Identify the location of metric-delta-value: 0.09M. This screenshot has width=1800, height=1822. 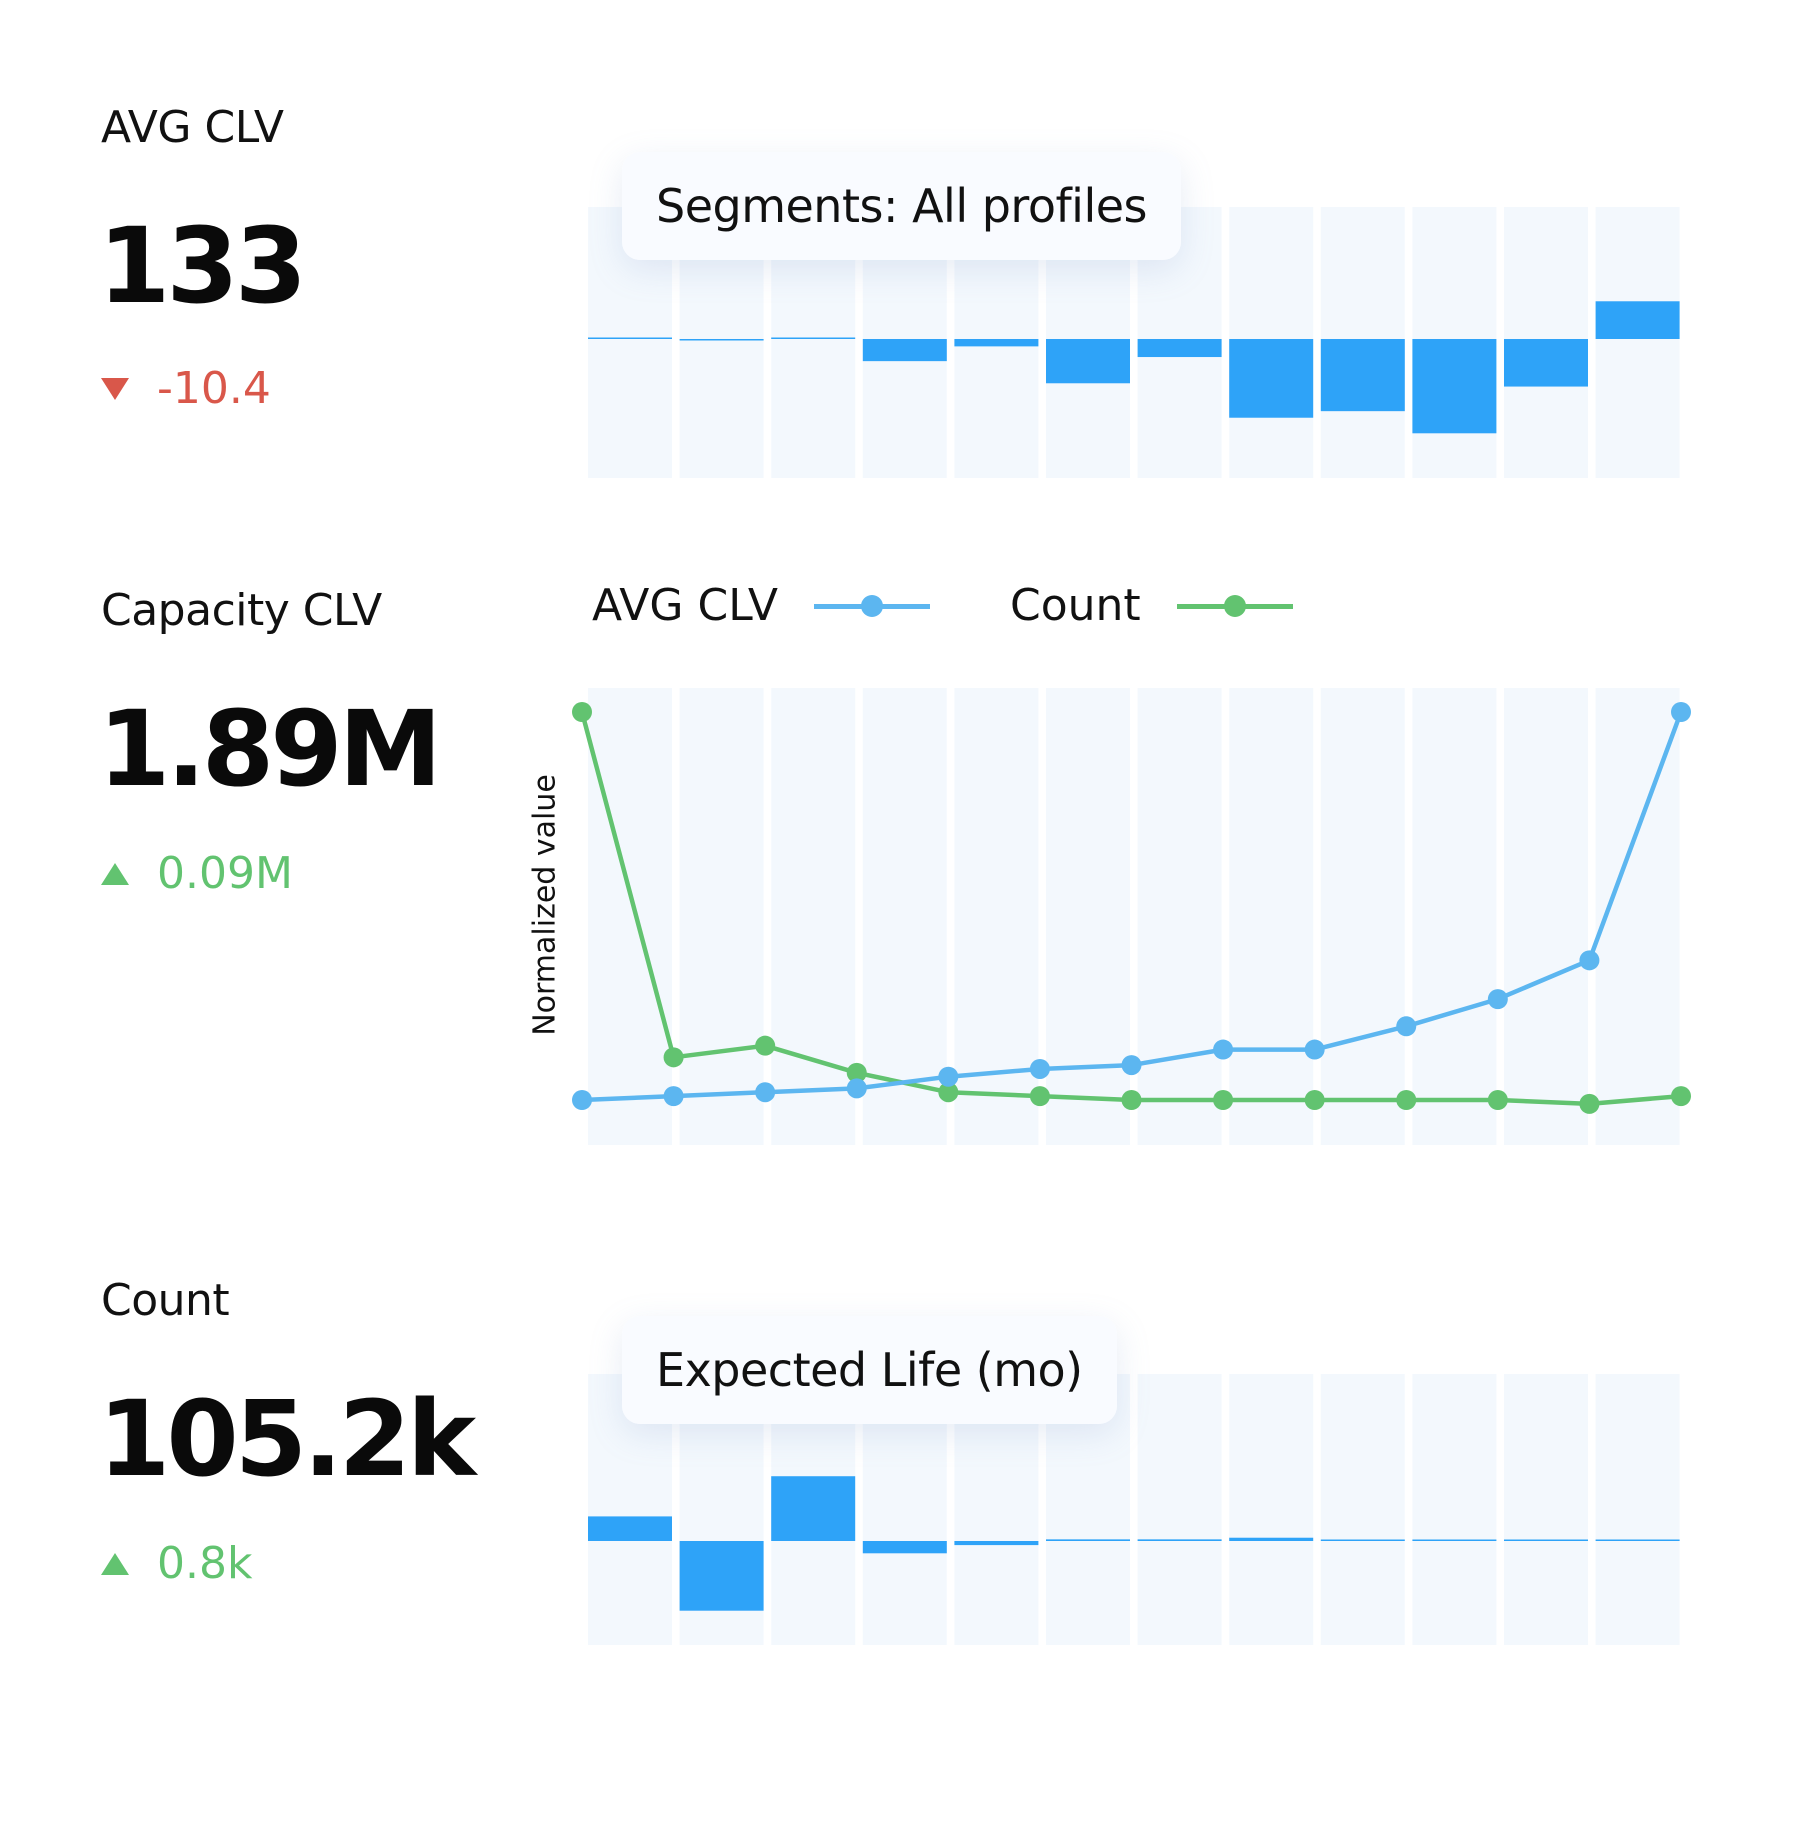
(225, 873).